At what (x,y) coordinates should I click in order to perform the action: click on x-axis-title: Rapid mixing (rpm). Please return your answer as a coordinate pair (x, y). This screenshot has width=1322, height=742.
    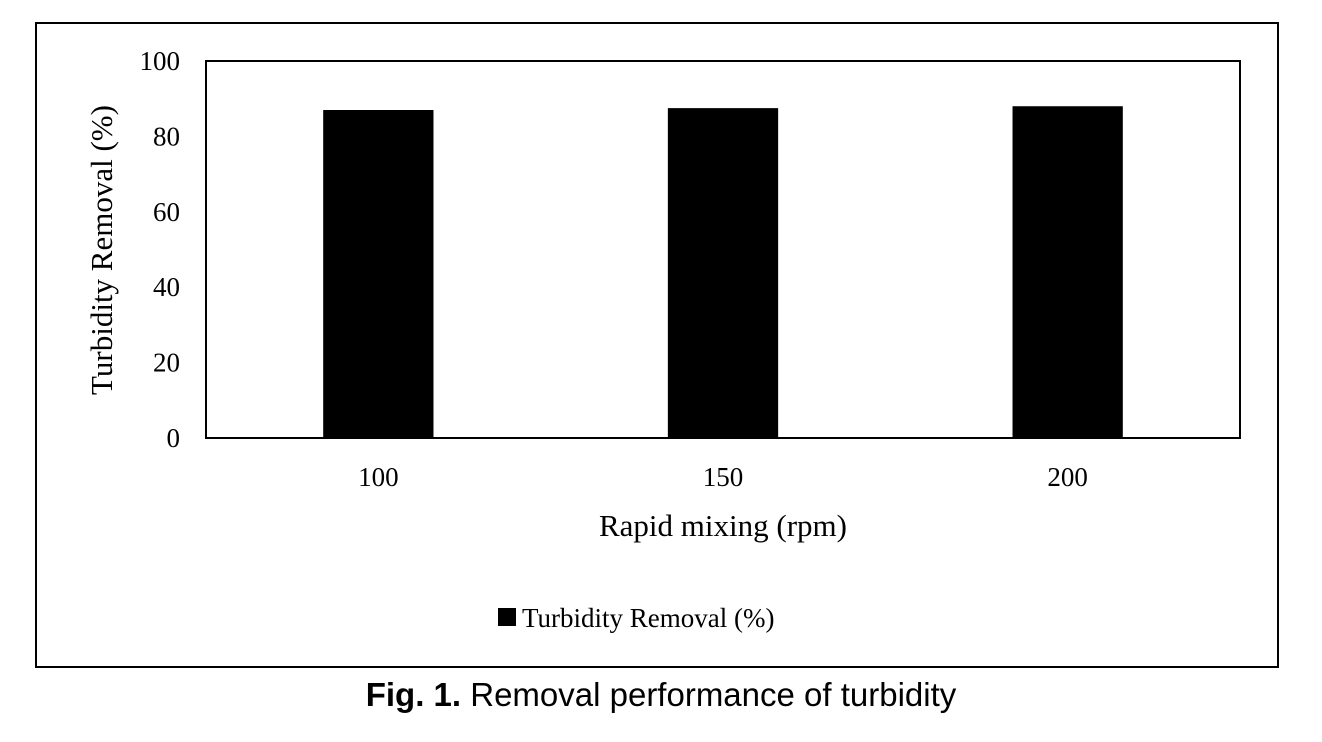
    Looking at the image, I should click on (723, 525).